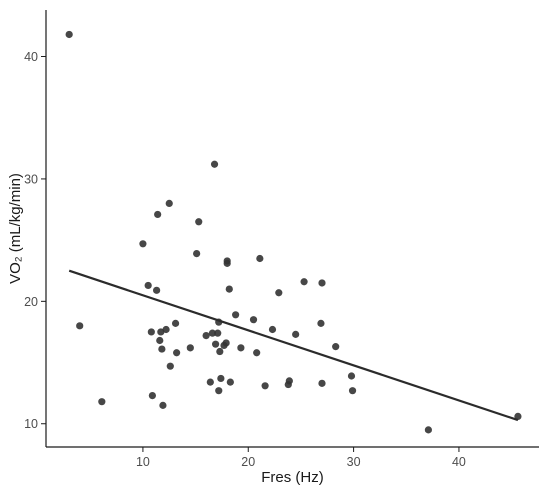 The image size is (550, 492). What do you see at coordinates (301, 458) in the screenshot?
I see `x-ticks: 10 20 30 40` at bounding box center [301, 458].